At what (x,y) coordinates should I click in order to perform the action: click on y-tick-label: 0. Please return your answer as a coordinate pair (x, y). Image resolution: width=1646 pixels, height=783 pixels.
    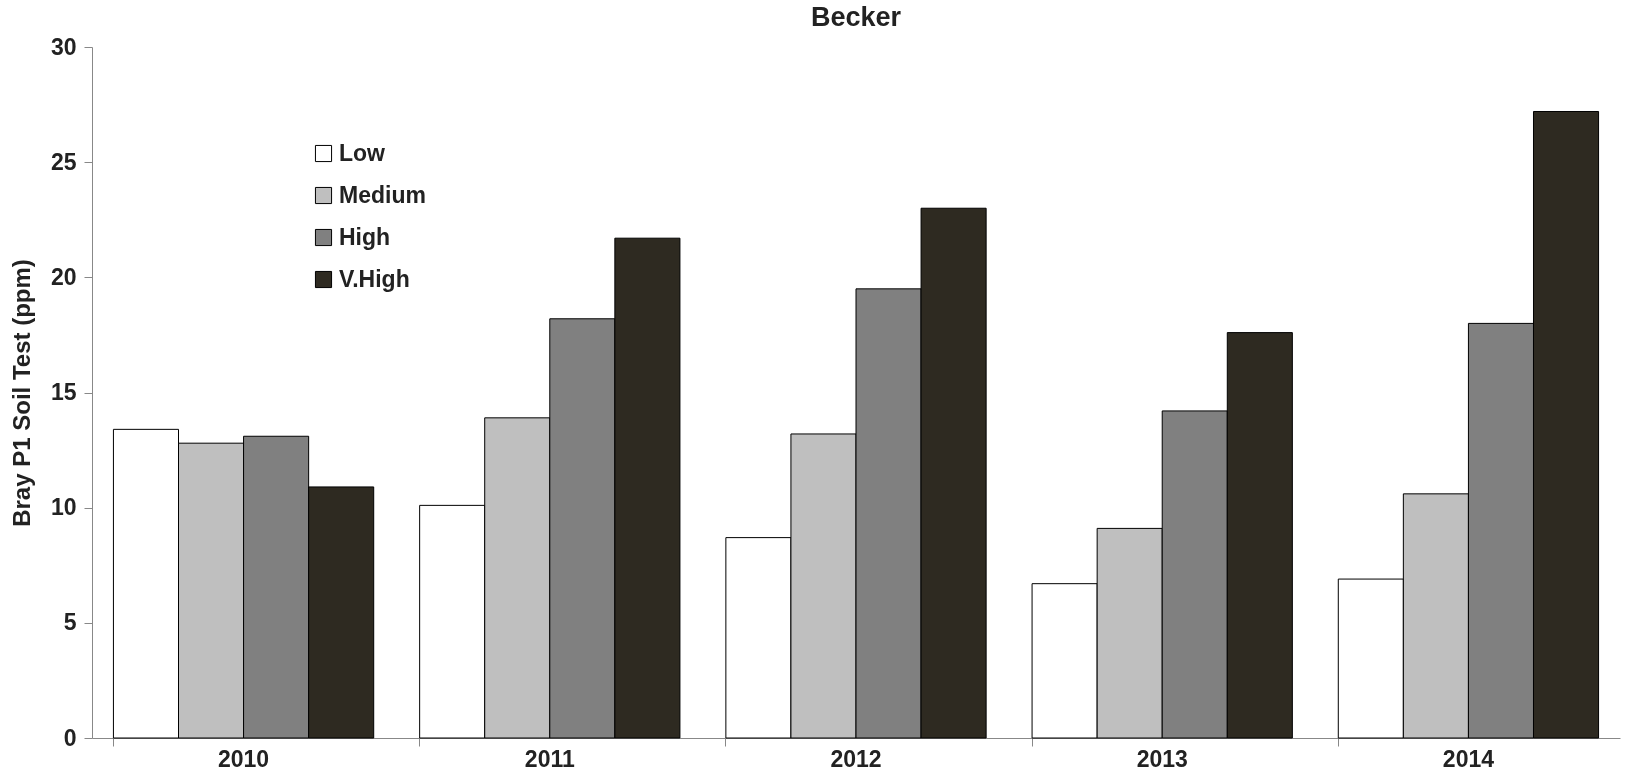
    Looking at the image, I should click on (70, 737).